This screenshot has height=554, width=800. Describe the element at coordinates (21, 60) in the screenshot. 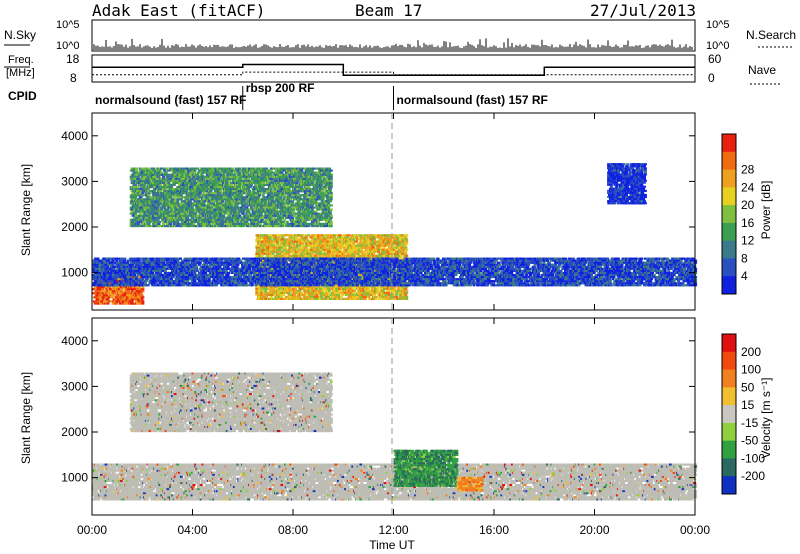

I see `freq-label-line1: Freq.` at that location.